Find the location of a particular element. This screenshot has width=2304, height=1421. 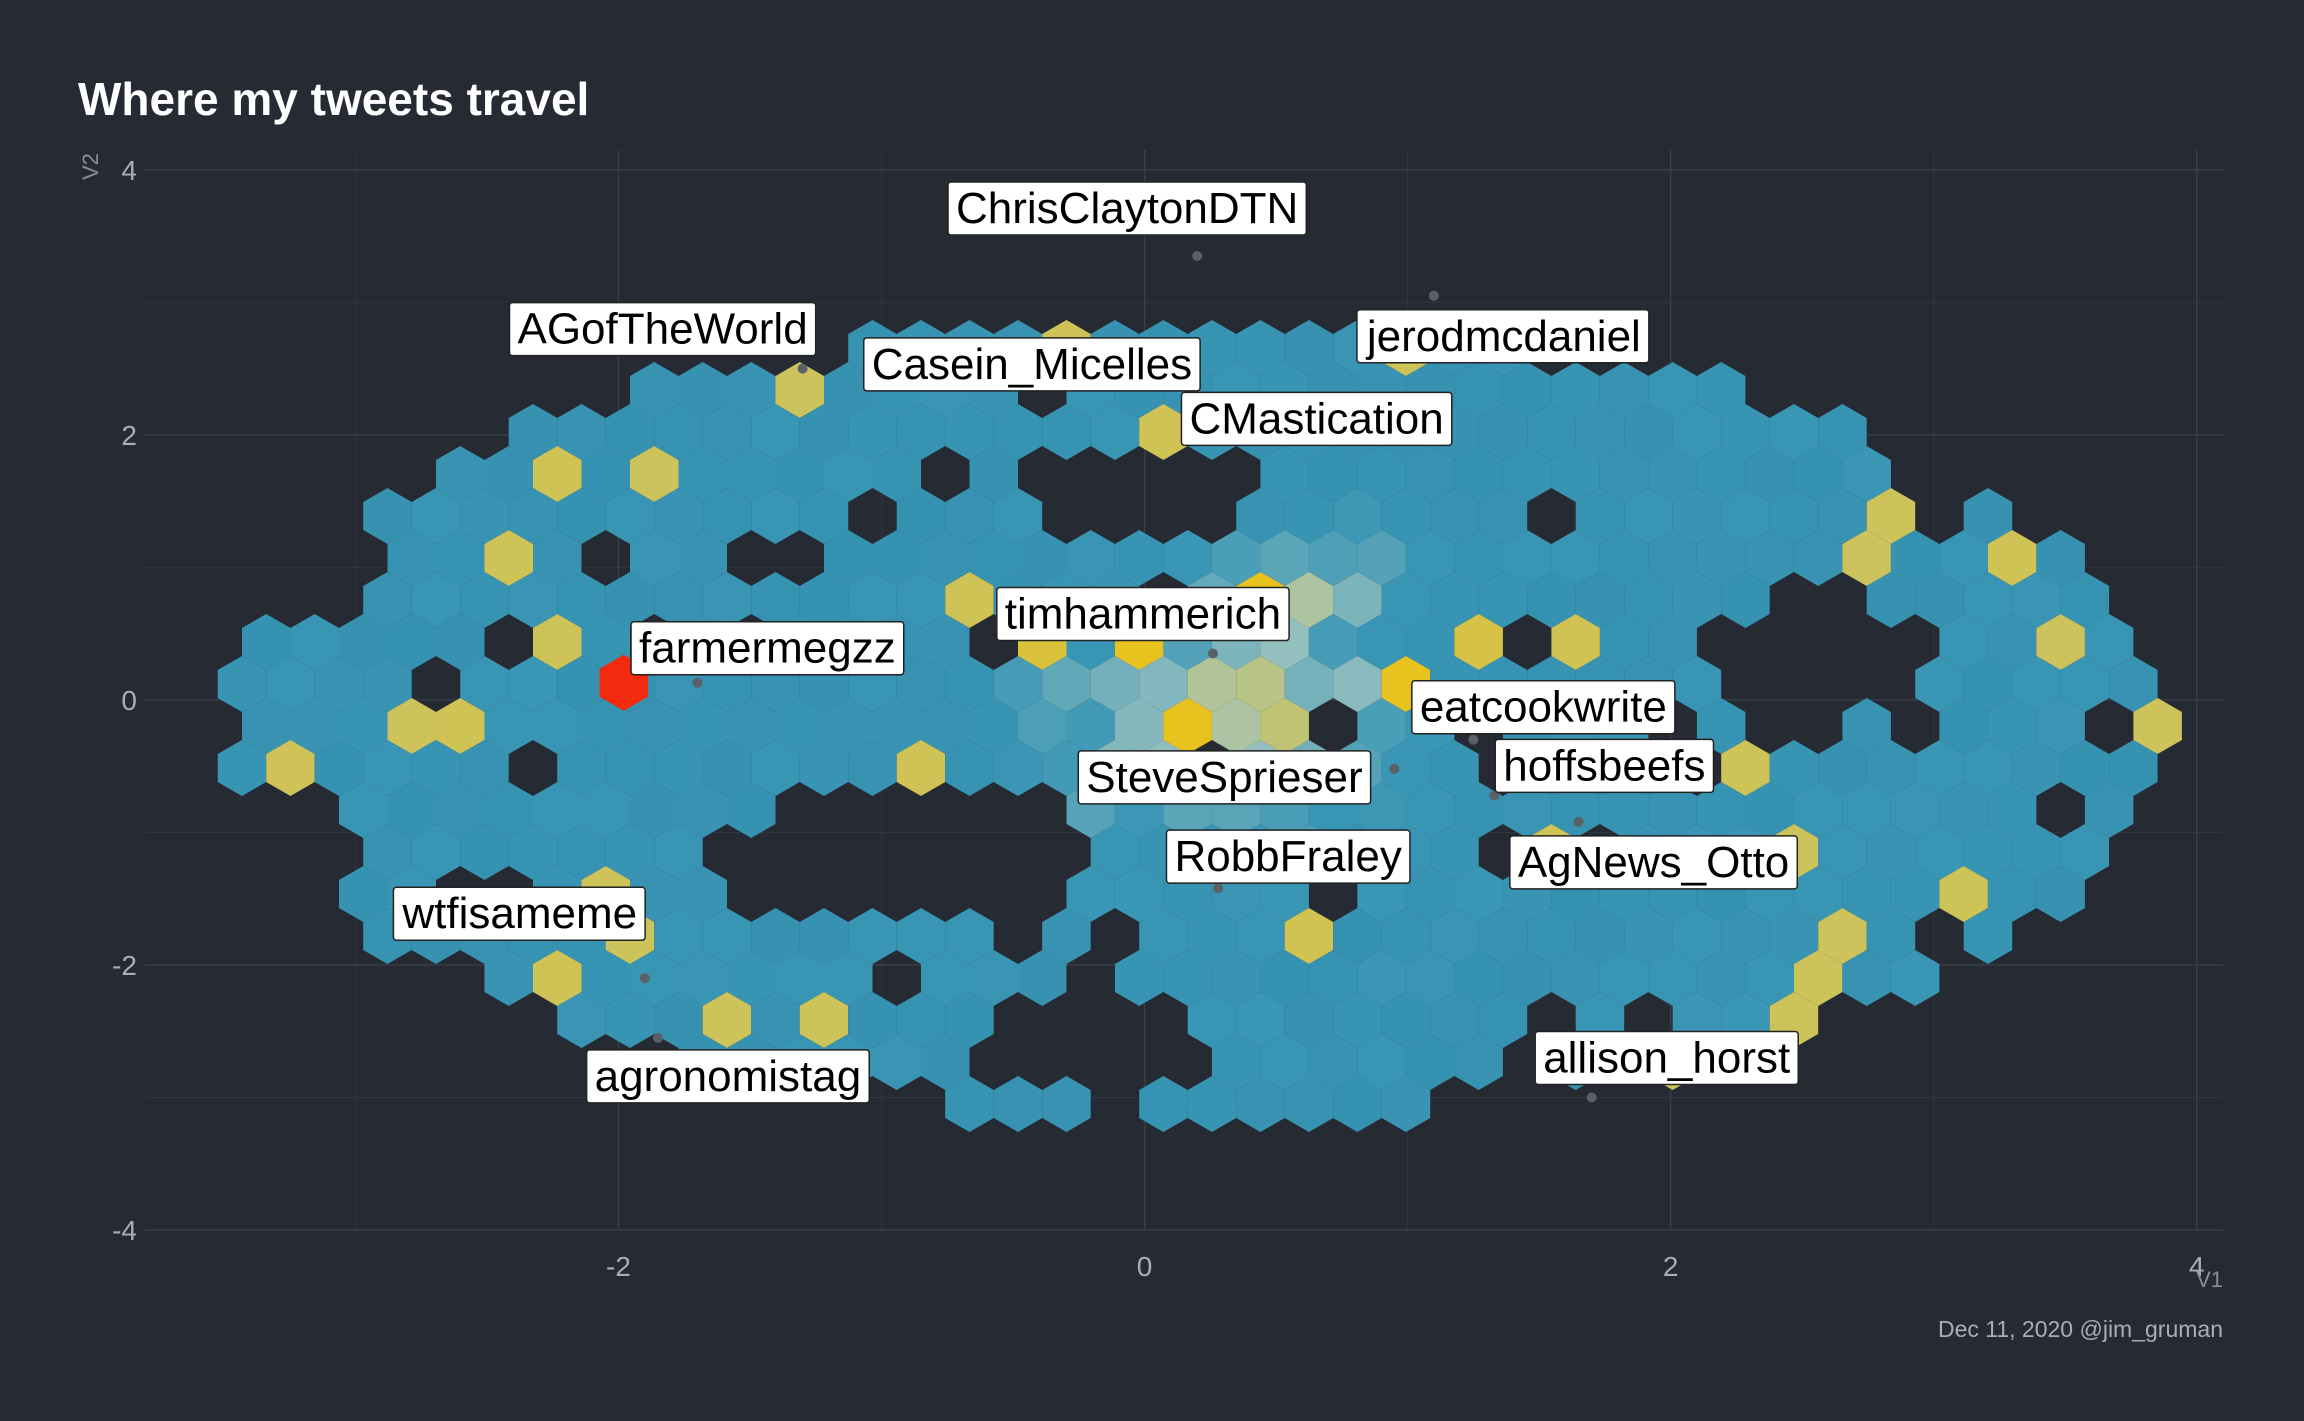

account-label: farmermegzz is located at coordinates (767, 648).